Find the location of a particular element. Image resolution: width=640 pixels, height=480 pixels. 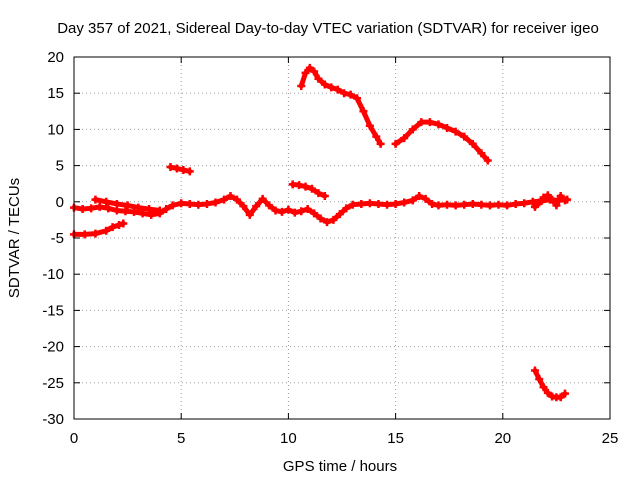

y-tick-label: -15 is located at coordinates (53, 310).